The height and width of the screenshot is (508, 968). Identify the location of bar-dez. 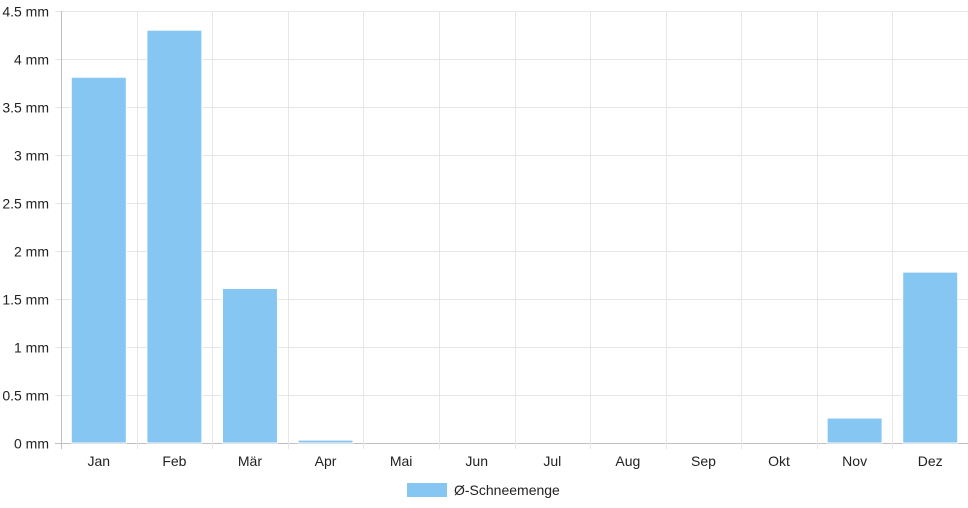
(930, 357).